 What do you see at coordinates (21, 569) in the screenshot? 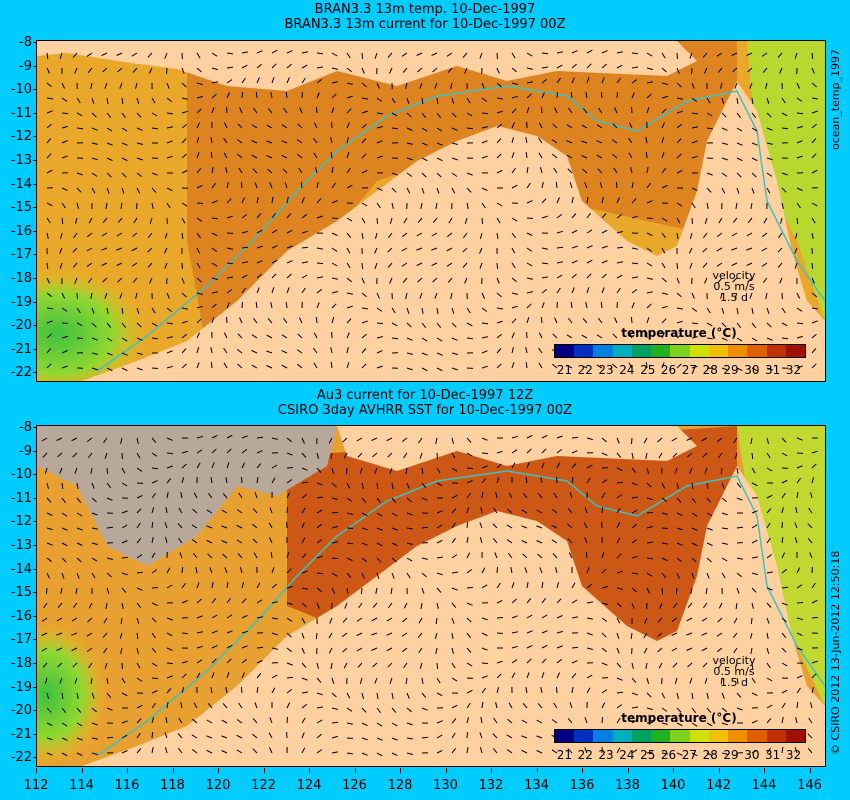
I see `bottom-y-tick-label: -14` at bounding box center [21, 569].